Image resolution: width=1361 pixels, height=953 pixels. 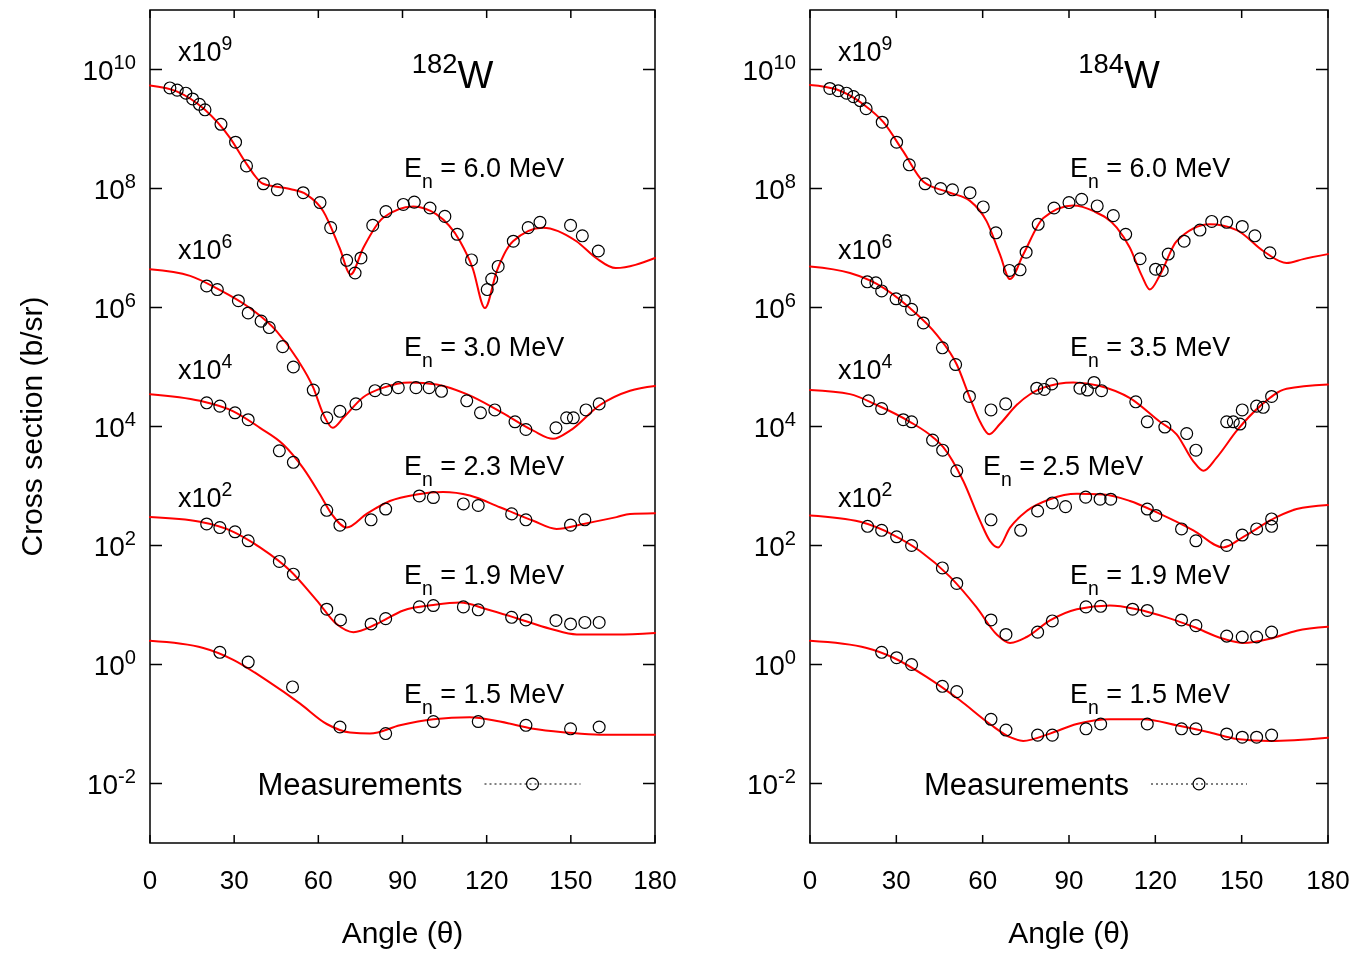 I want to click on y-tick-label: 10$^{4}$, so click(x=774, y=425).